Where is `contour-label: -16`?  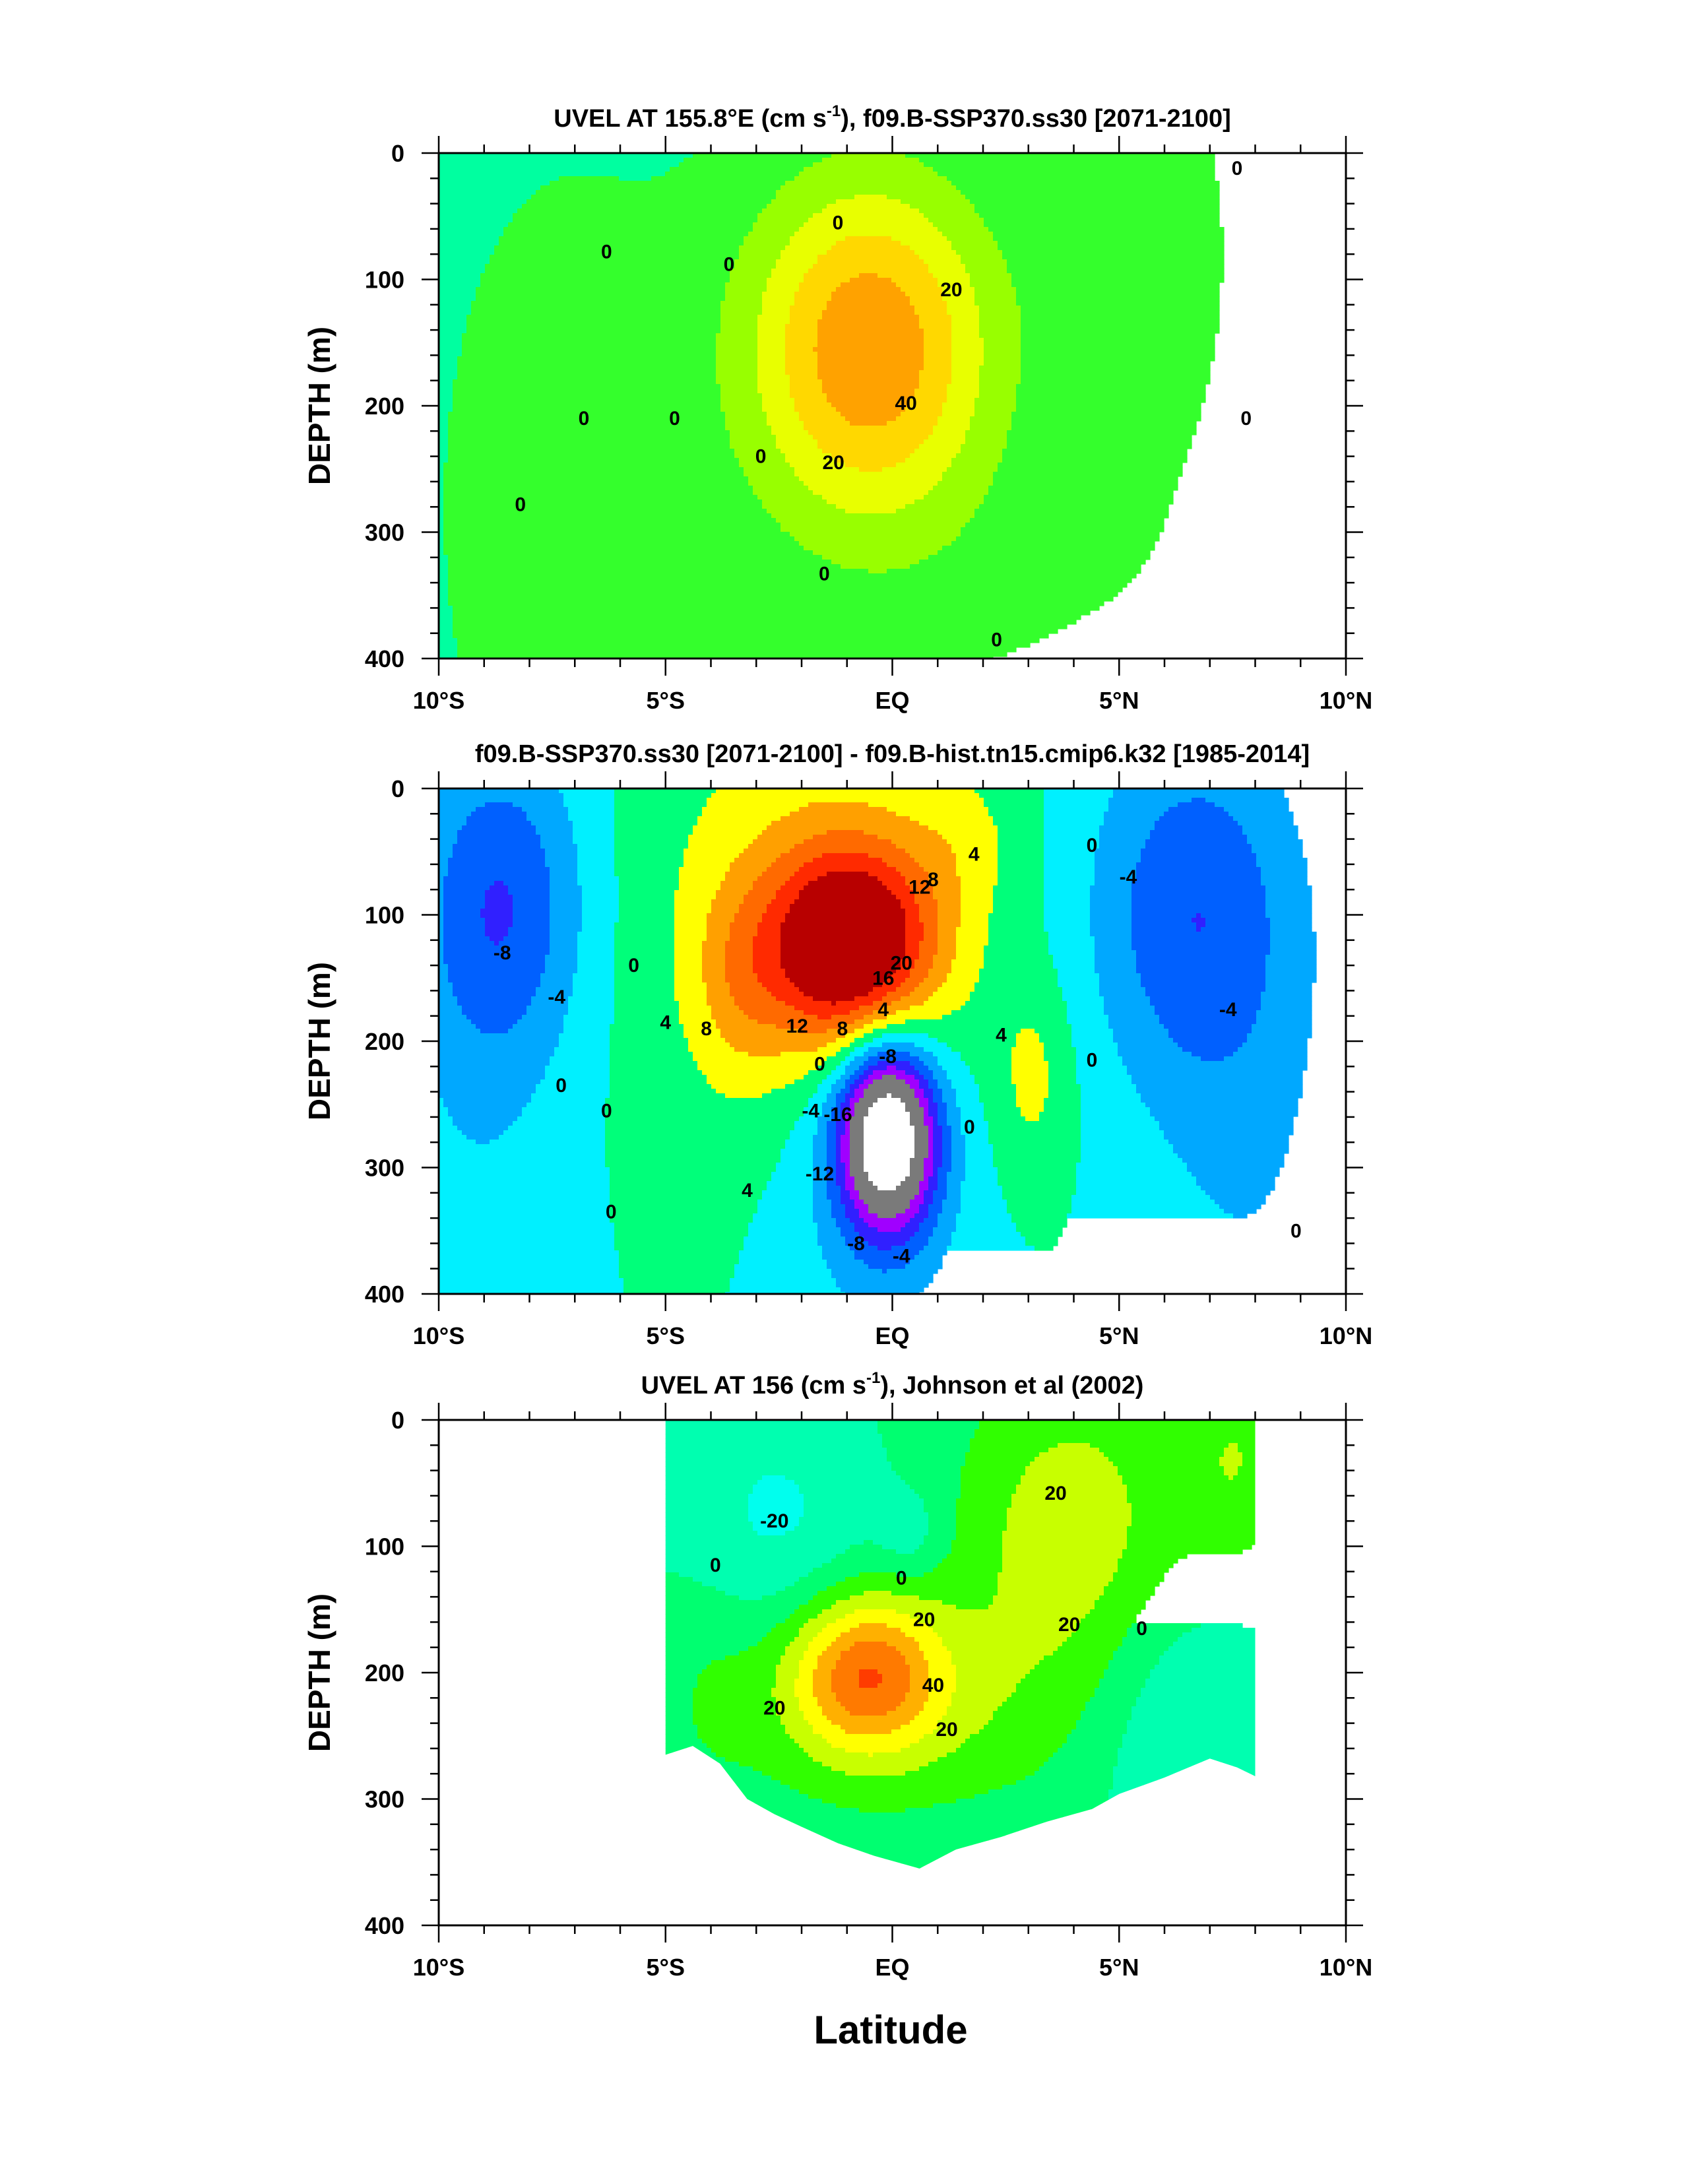 contour-label: -16 is located at coordinates (837, 1115).